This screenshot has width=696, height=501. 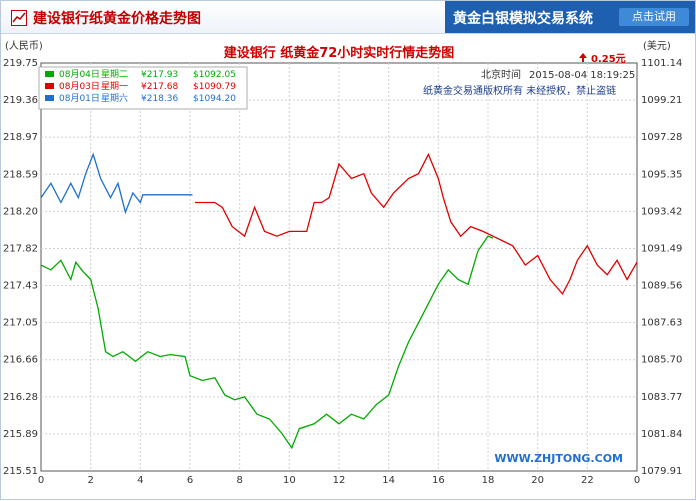 I want to click on x-tick: 22, so click(x=587, y=480).